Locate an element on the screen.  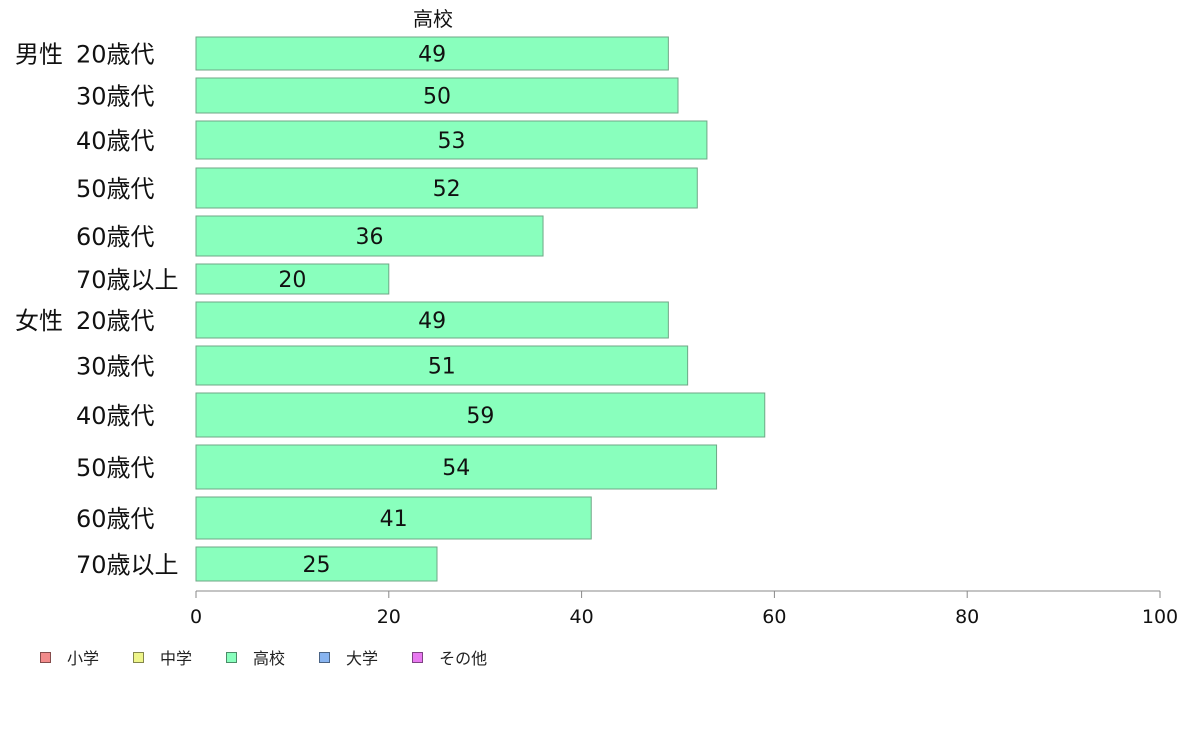
bar-value-label: 25 is located at coordinates (317, 565).